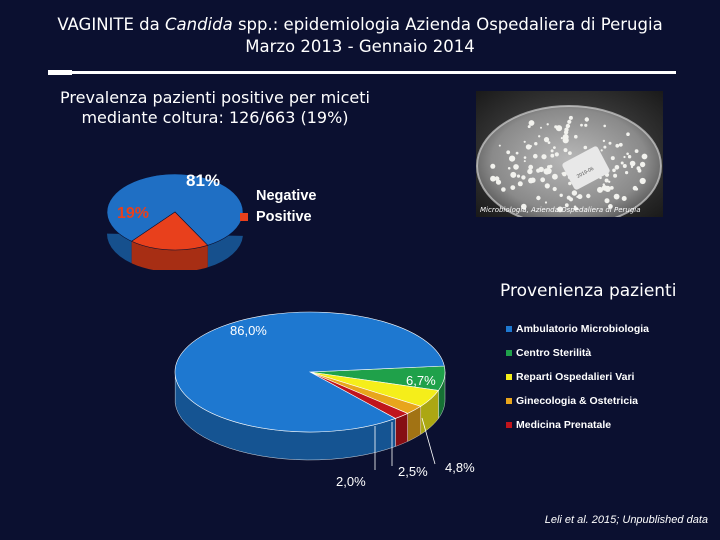 The image size is (720, 540). What do you see at coordinates (548, 353) in the screenshot?
I see `legend-item-centro-sterilita: Centro Sterilità` at bounding box center [548, 353].